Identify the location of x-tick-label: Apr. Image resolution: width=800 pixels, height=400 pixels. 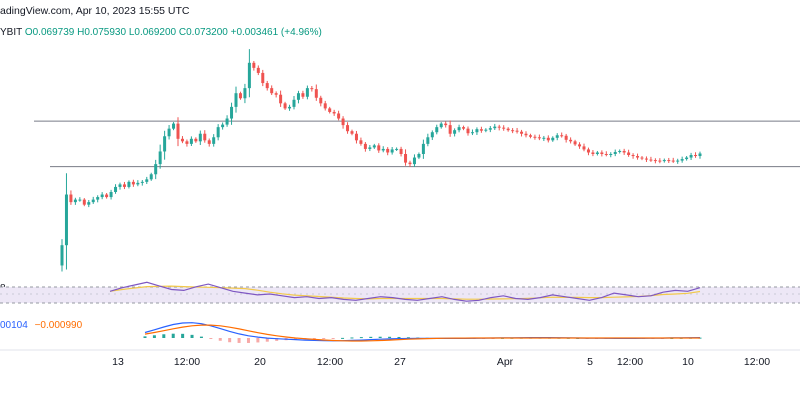
(505, 362).